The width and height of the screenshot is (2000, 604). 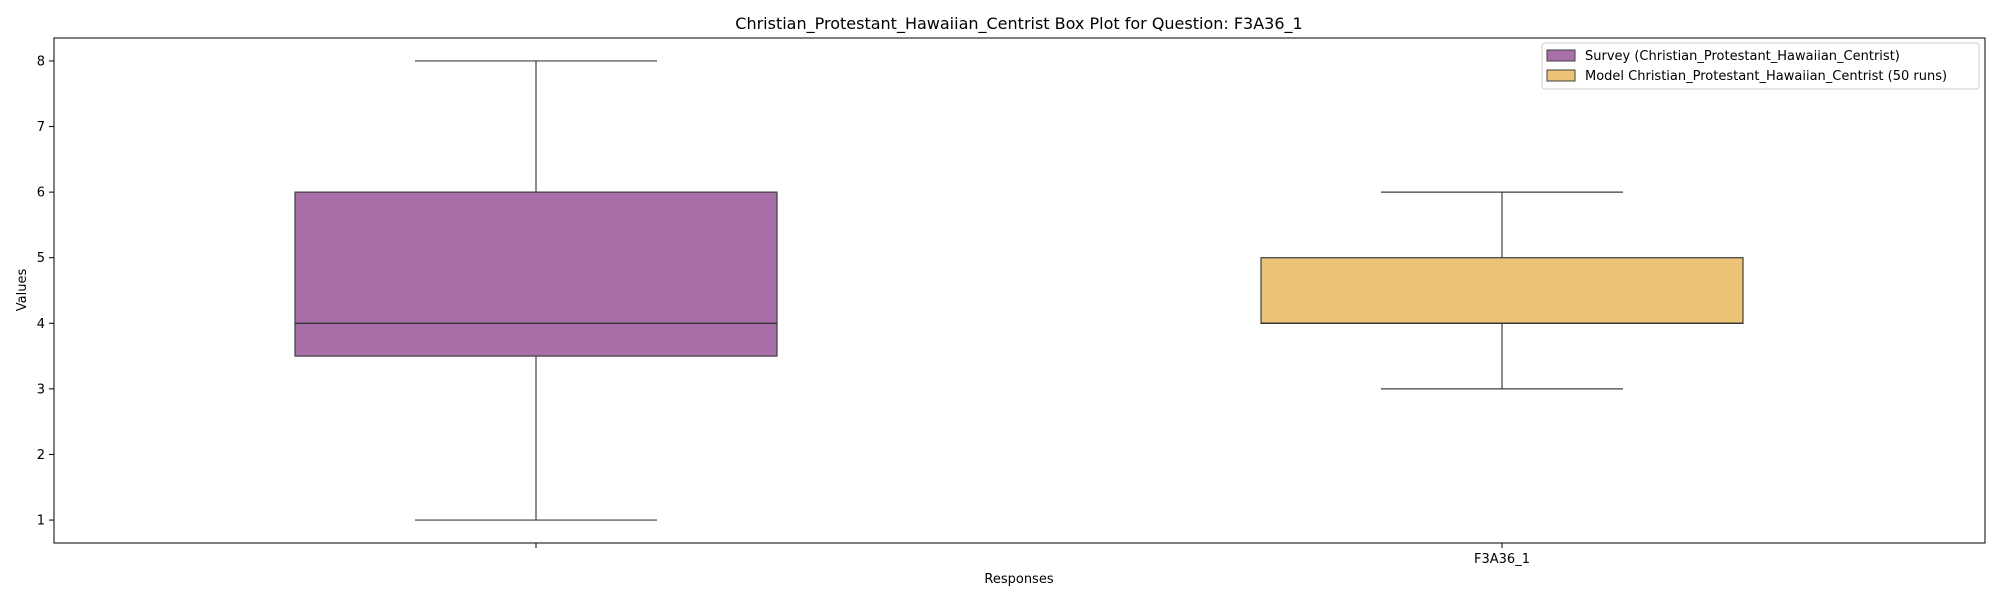 What do you see at coordinates (1502, 559) in the screenshot?
I see `x-tick-label: F3A36_1` at bounding box center [1502, 559].